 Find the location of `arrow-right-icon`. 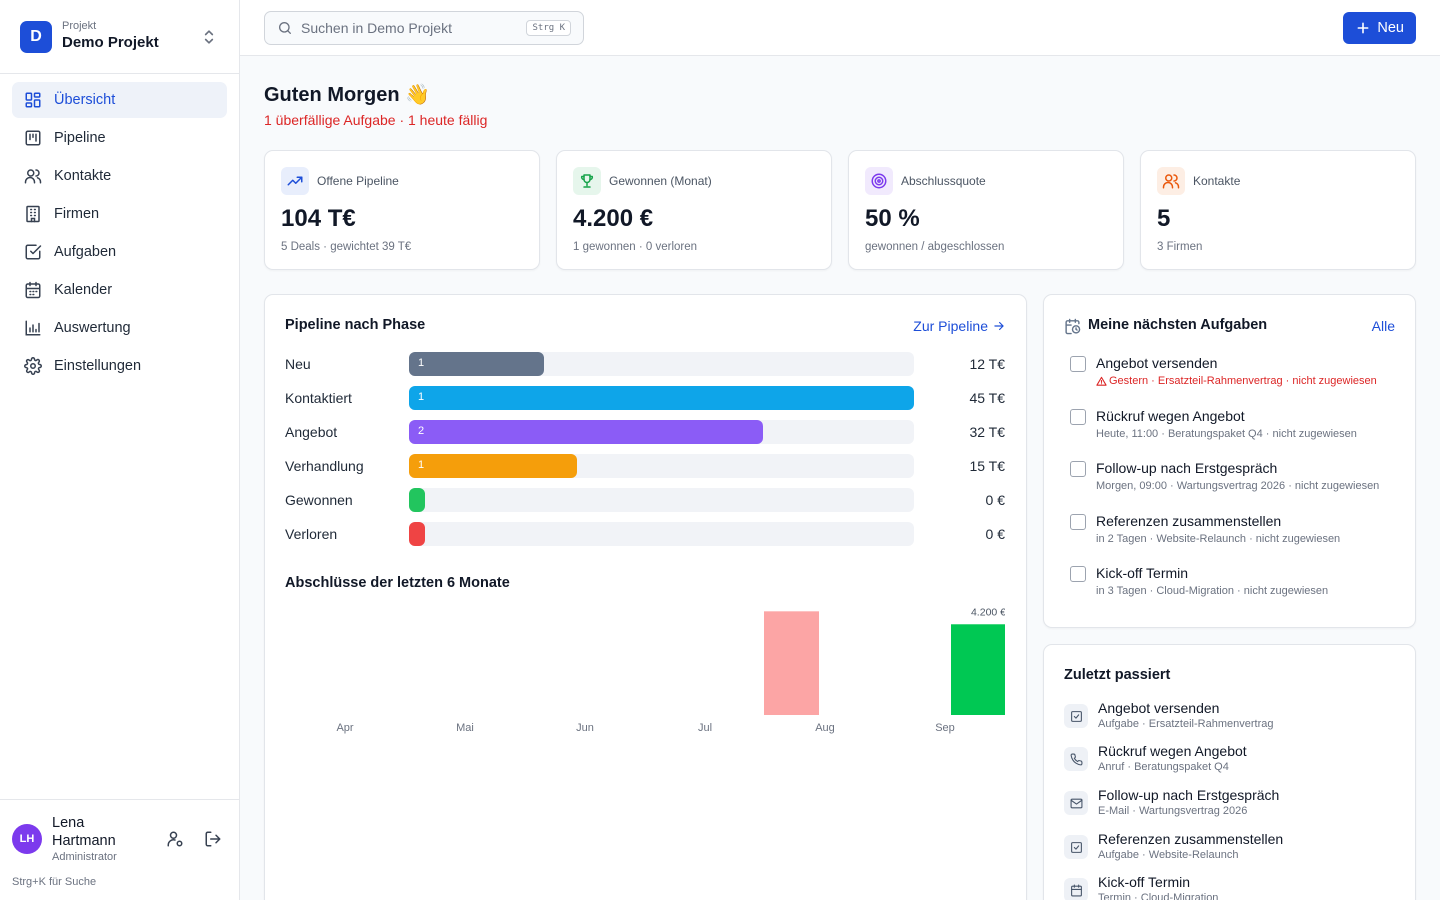

arrow-right-icon is located at coordinates (999, 326).